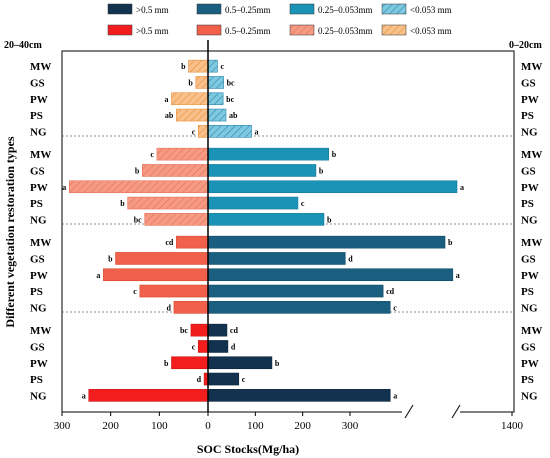 This screenshot has height=458, width=550. What do you see at coordinates (248, 449) in the screenshot?
I see `x-axis-title: SOC Stocks(Mg/ha)` at bounding box center [248, 449].